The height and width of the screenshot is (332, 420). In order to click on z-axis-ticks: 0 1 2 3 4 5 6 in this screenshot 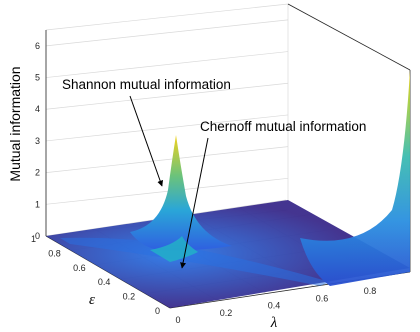, I will do `click(37, 141)`.